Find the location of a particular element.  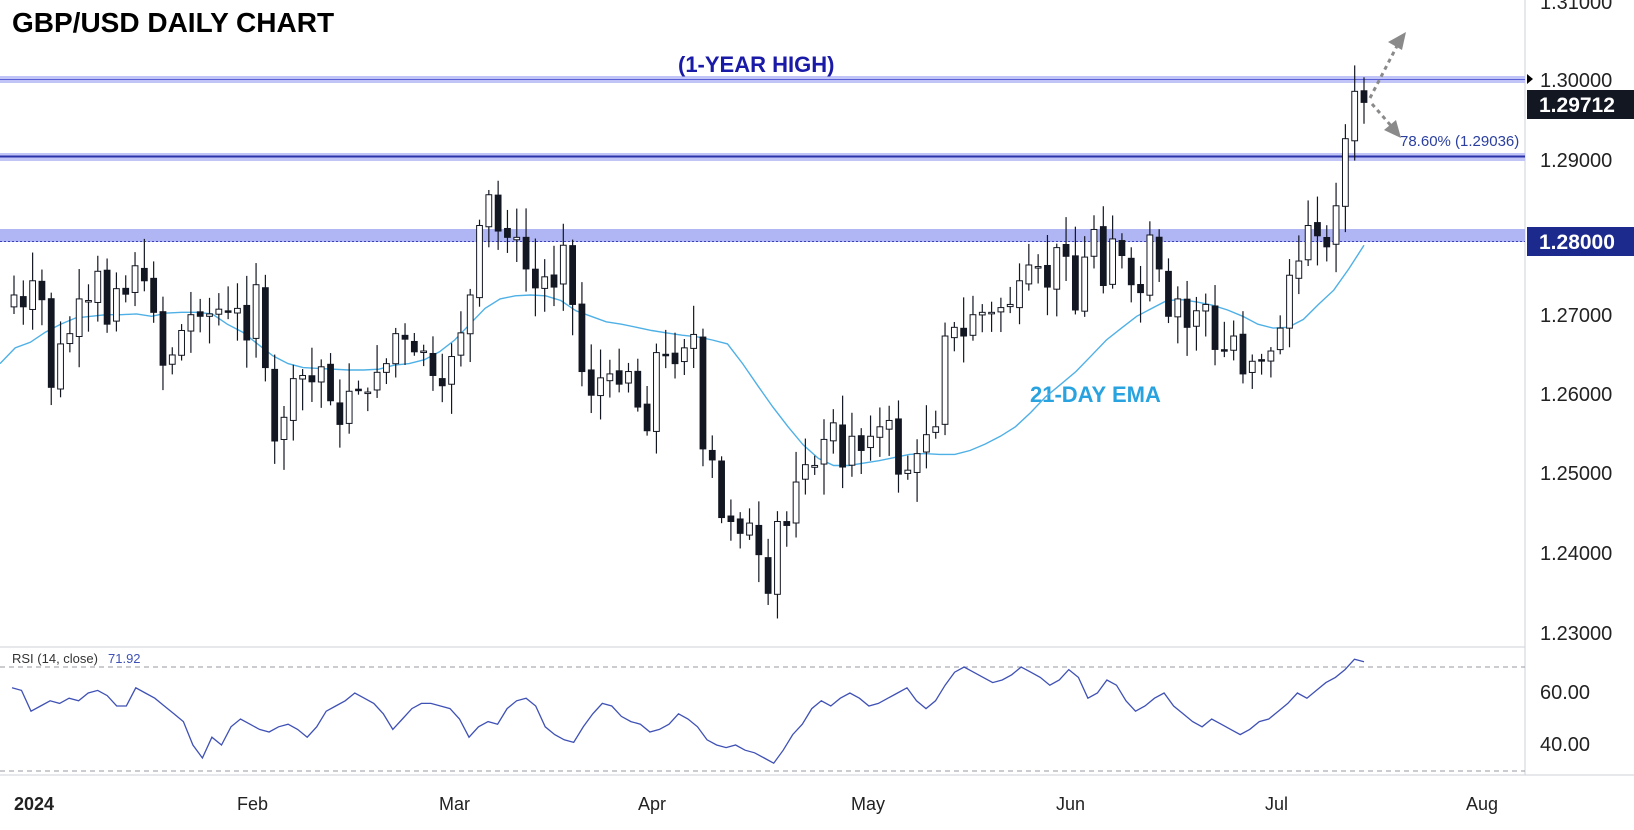

x-tick-aug: Aug is located at coordinates (1482, 804).